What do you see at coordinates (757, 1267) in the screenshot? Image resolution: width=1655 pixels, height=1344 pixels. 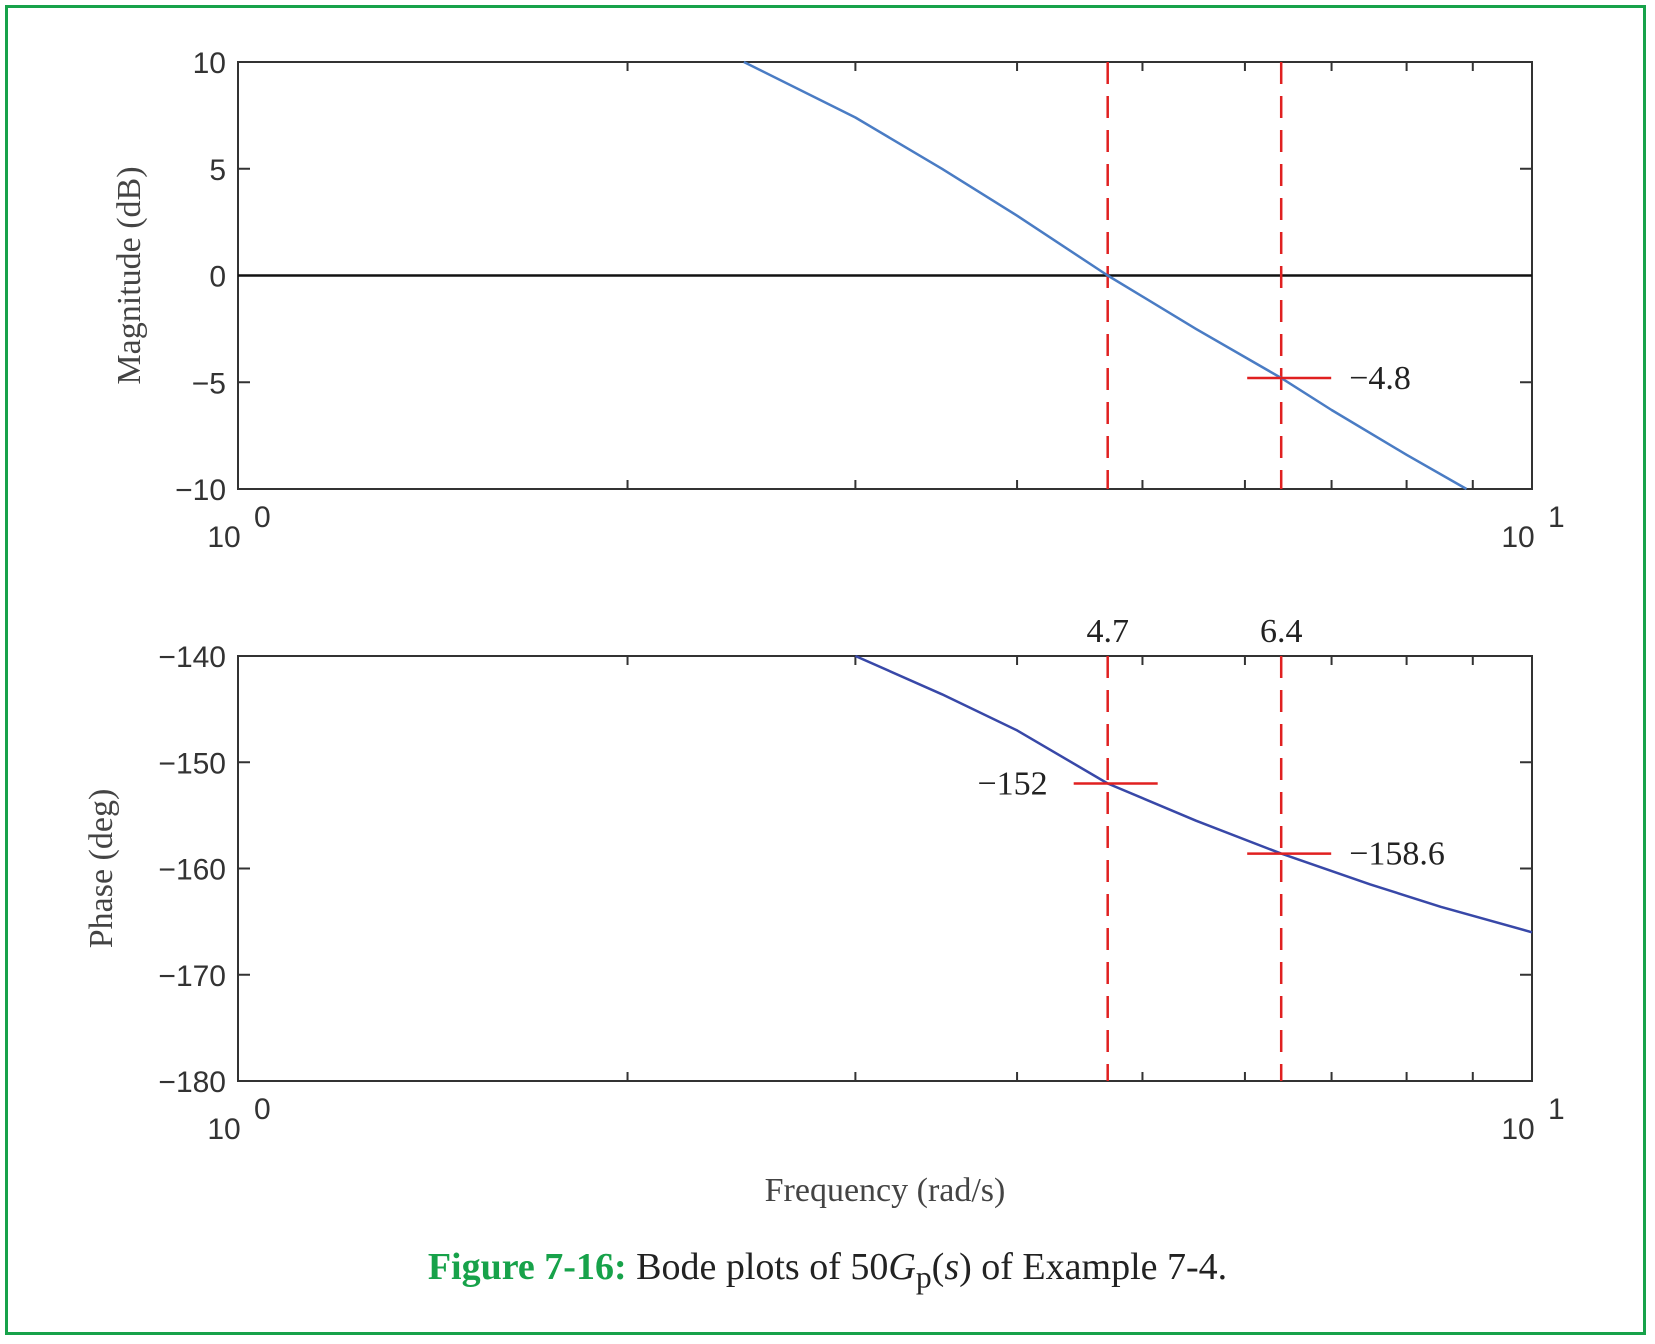 I see `caption-text-before: Bode plots of 50` at bounding box center [757, 1267].